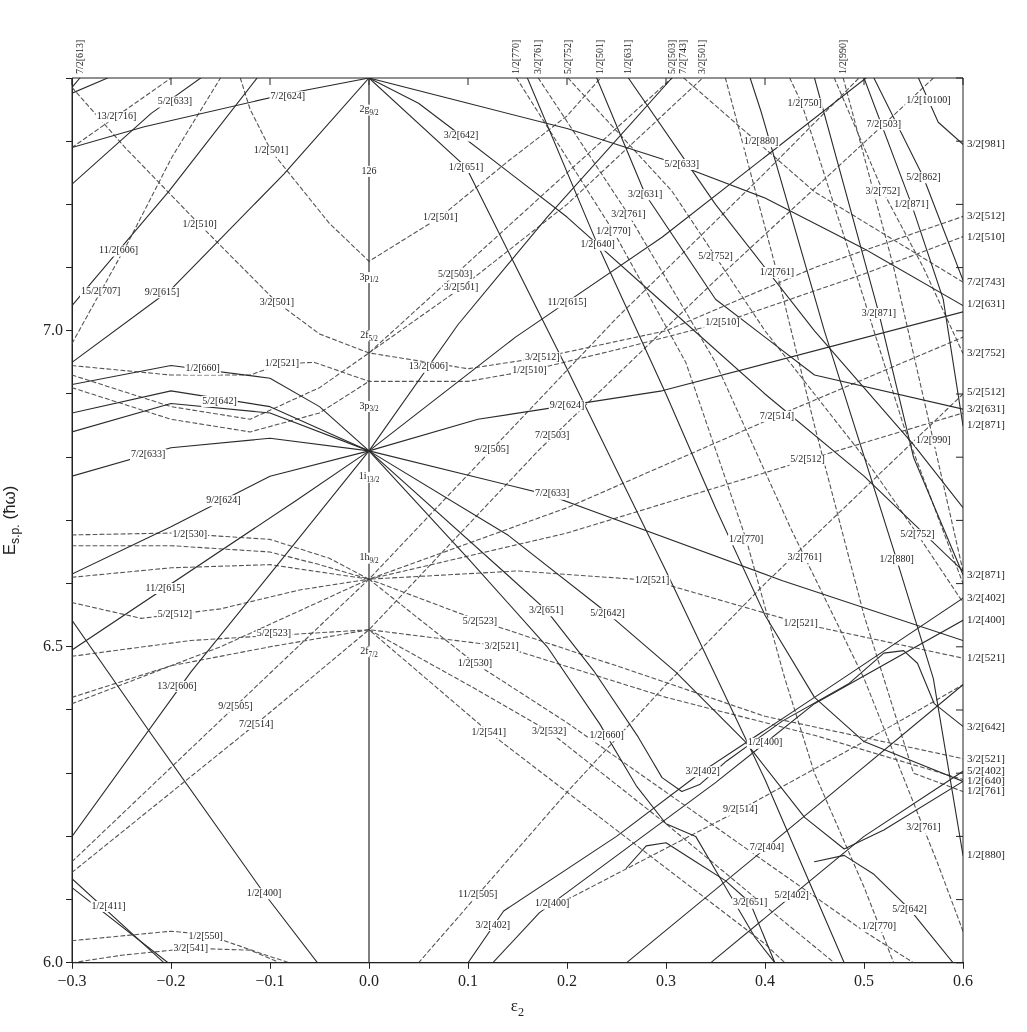  What do you see at coordinates (171, 980) in the screenshot?
I see `x-tick-label: −0.2` at bounding box center [171, 980].